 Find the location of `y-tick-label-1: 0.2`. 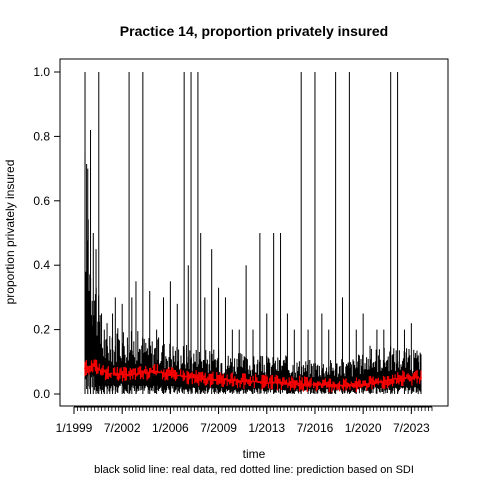

y-tick-label-1: 0.2 is located at coordinates (41, 330).